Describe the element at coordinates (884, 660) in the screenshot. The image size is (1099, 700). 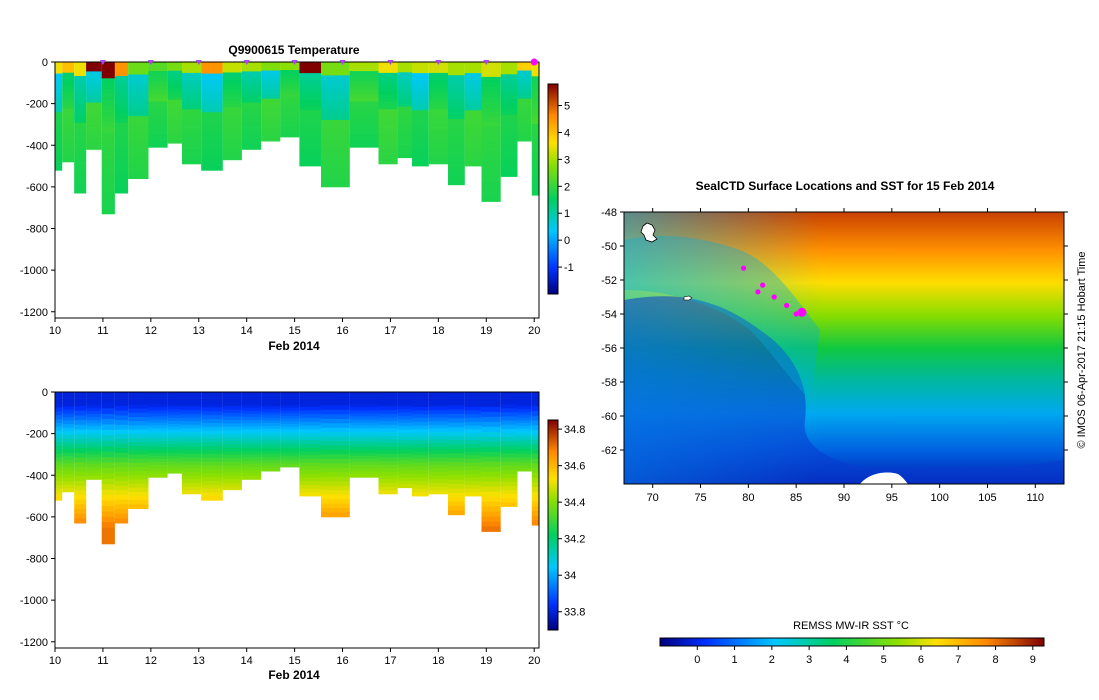
I see `colorbar-tick-label: 5` at that location.